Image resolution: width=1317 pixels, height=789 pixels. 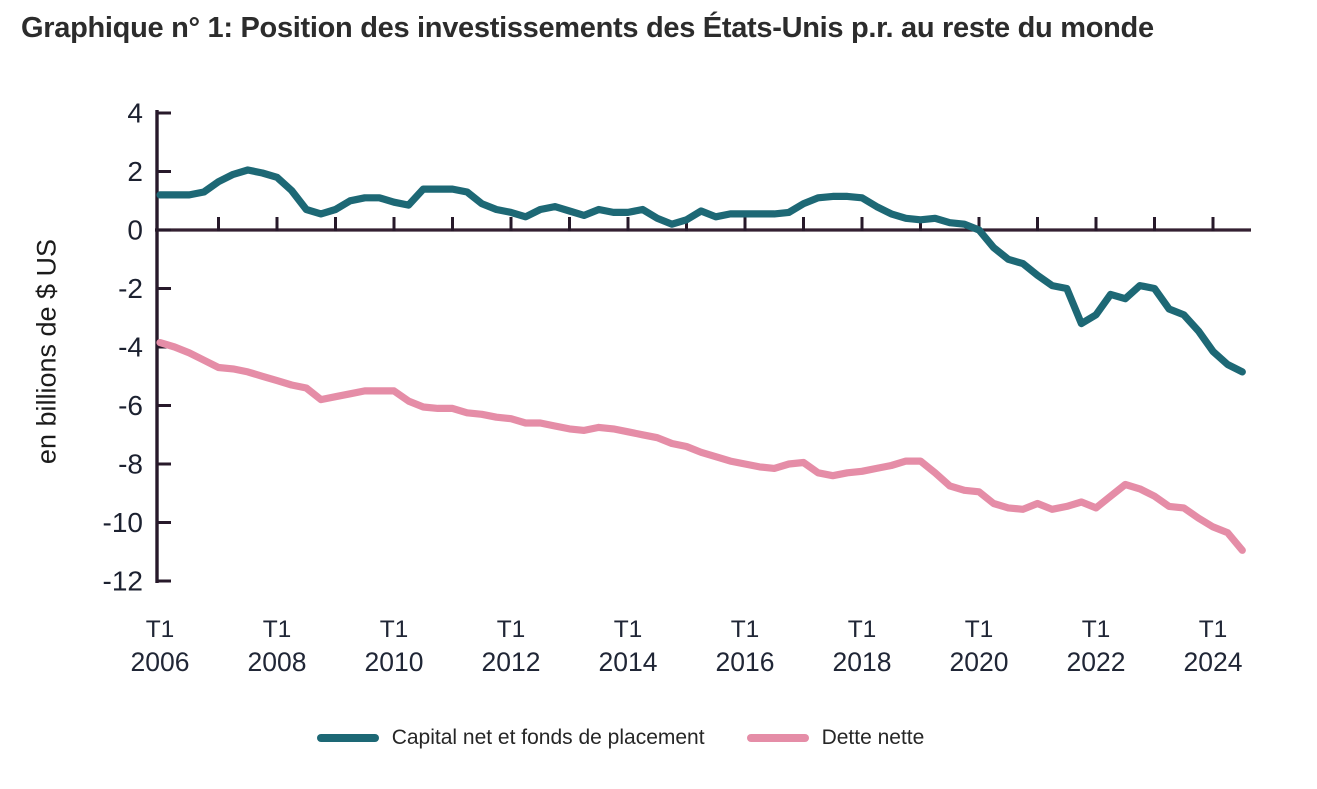 What do you see at coordinates (160, 662) in the screenshot?
I see `x-tick-label-year: 2006` at bounding box center [160, 662].